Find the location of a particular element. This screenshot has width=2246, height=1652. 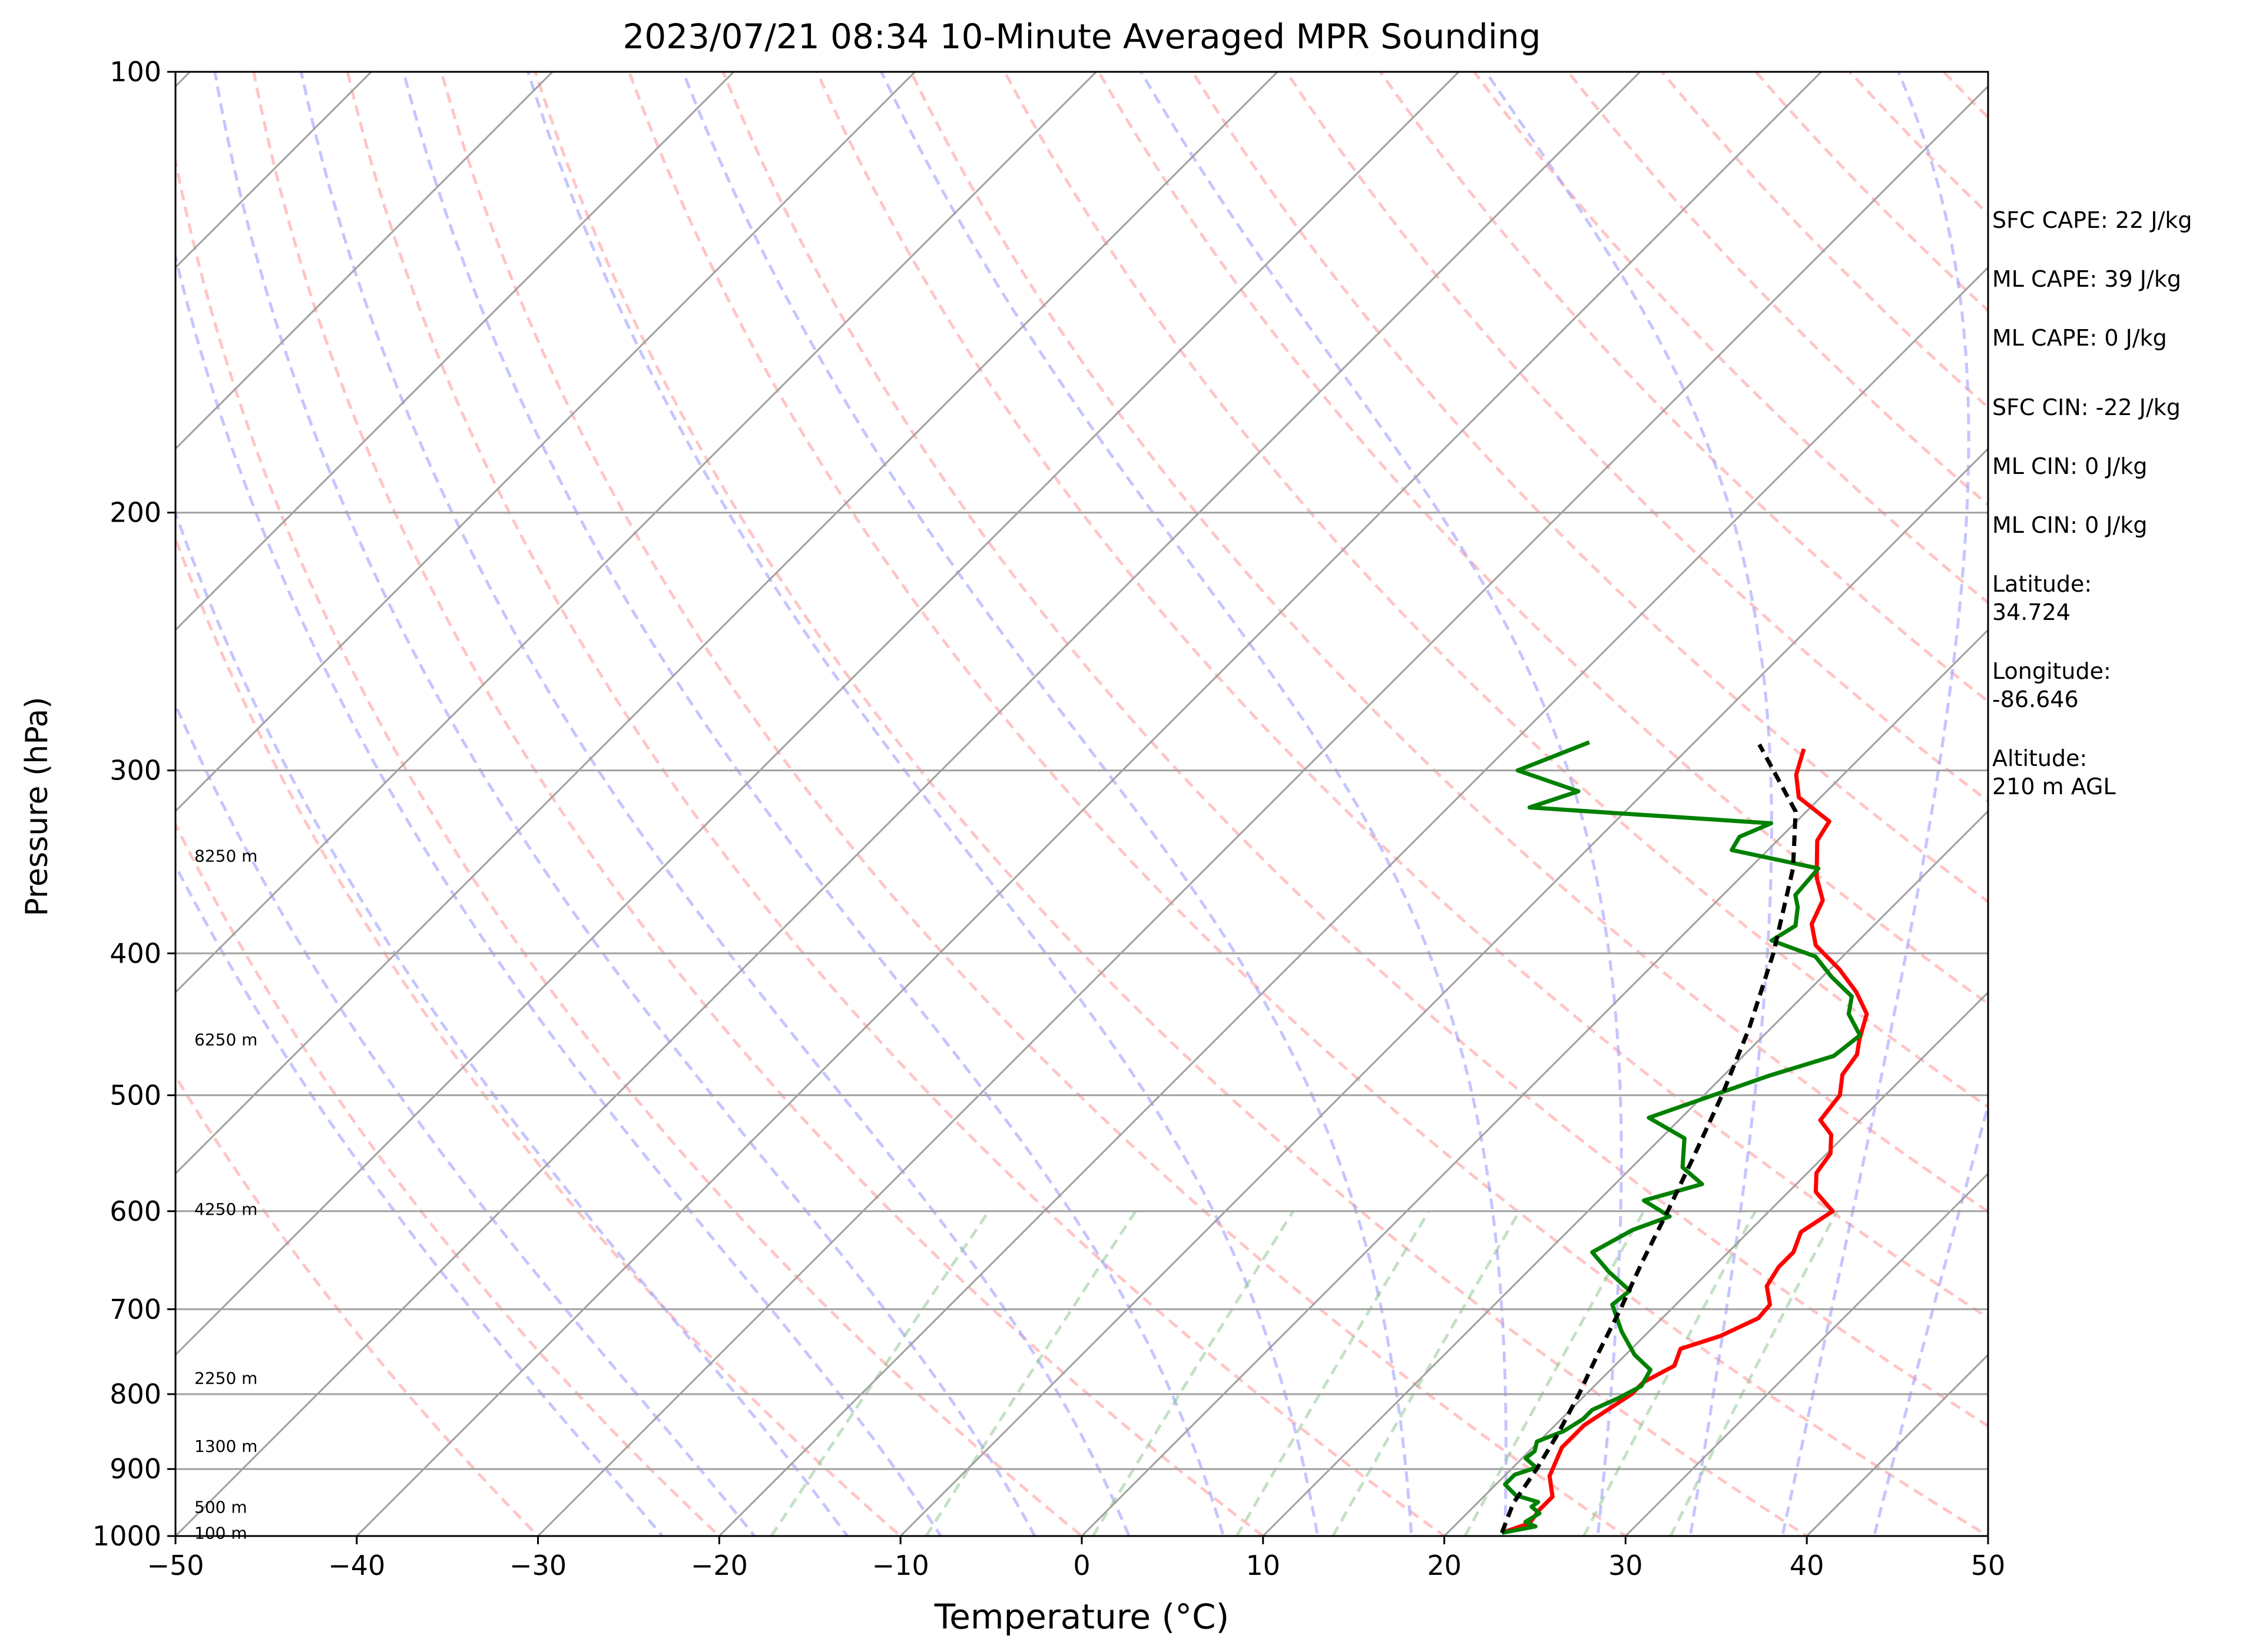

height-label: 8250 m is located at coordinates (225, 855).